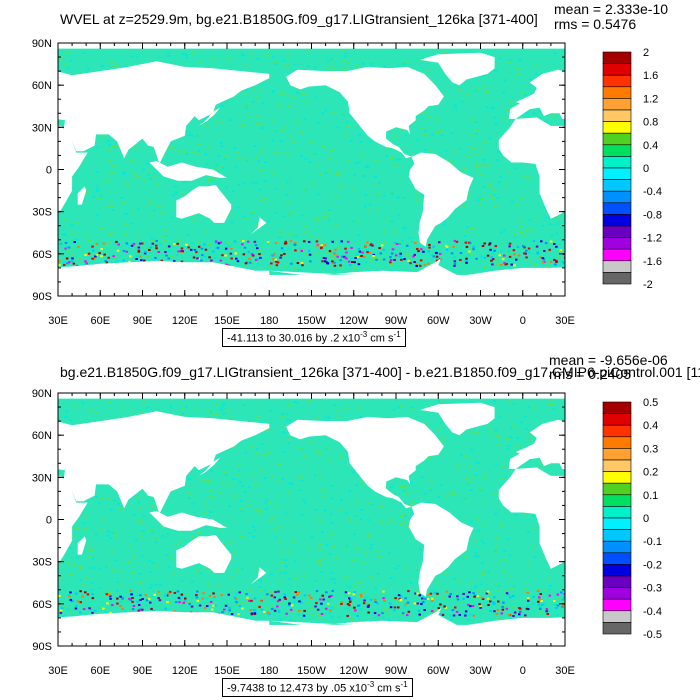 The width and height of the screenshot is (700, 700). I want to click on colorbar-label: -1.6, so click(652, 262).